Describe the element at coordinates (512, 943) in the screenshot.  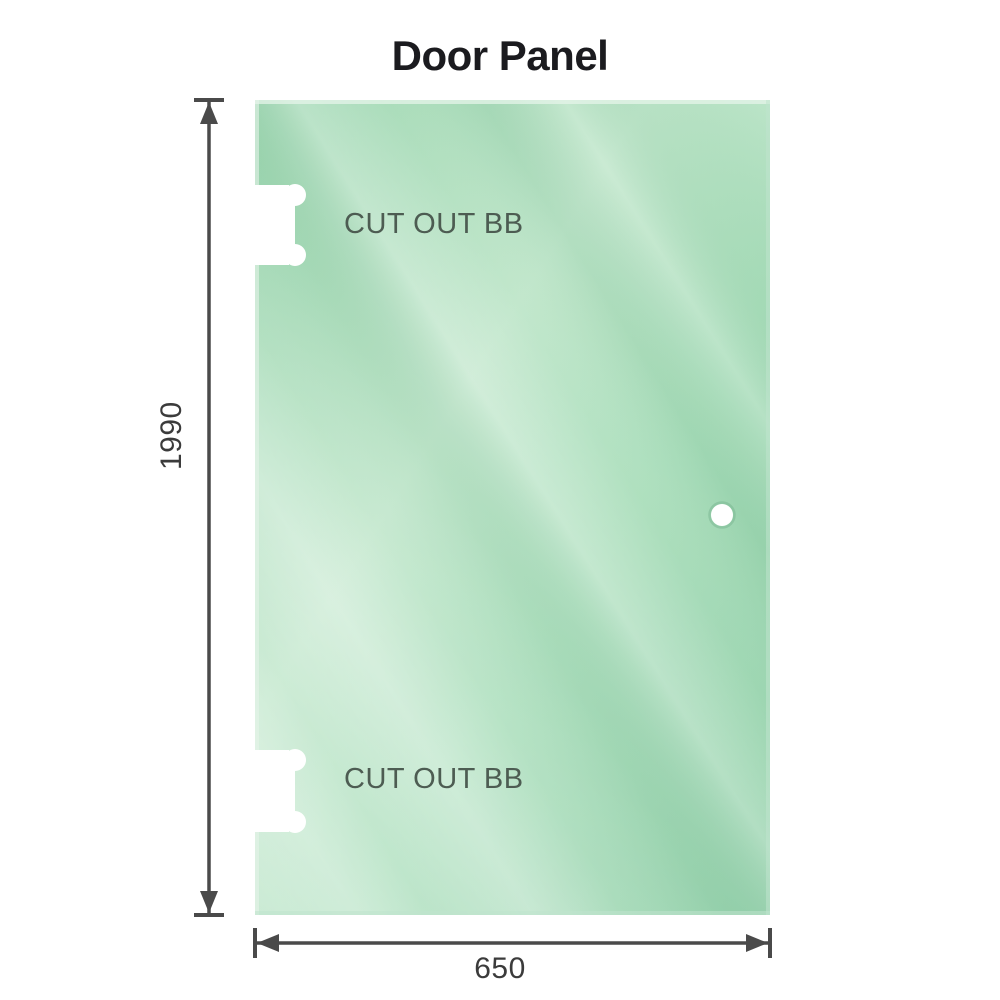
I see `dimension-width` at that location.